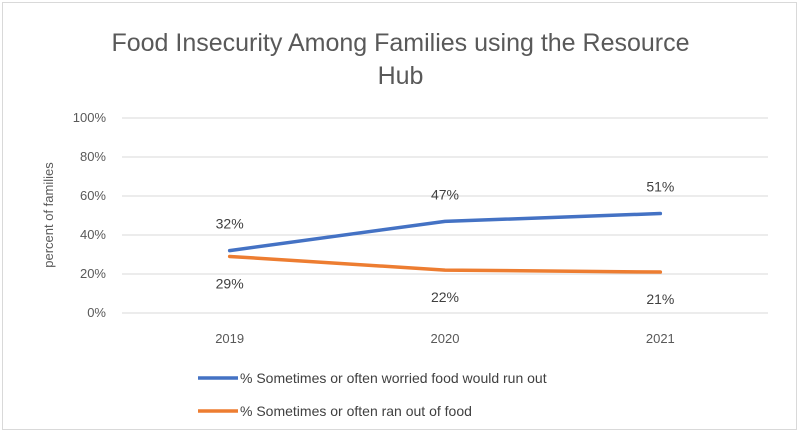 Image resolution: width=801 pixels, height=434 pixels. Describe the element at coordinates (93, 195) in the screenshot. I see `y-tick-label: 60%` at that location.